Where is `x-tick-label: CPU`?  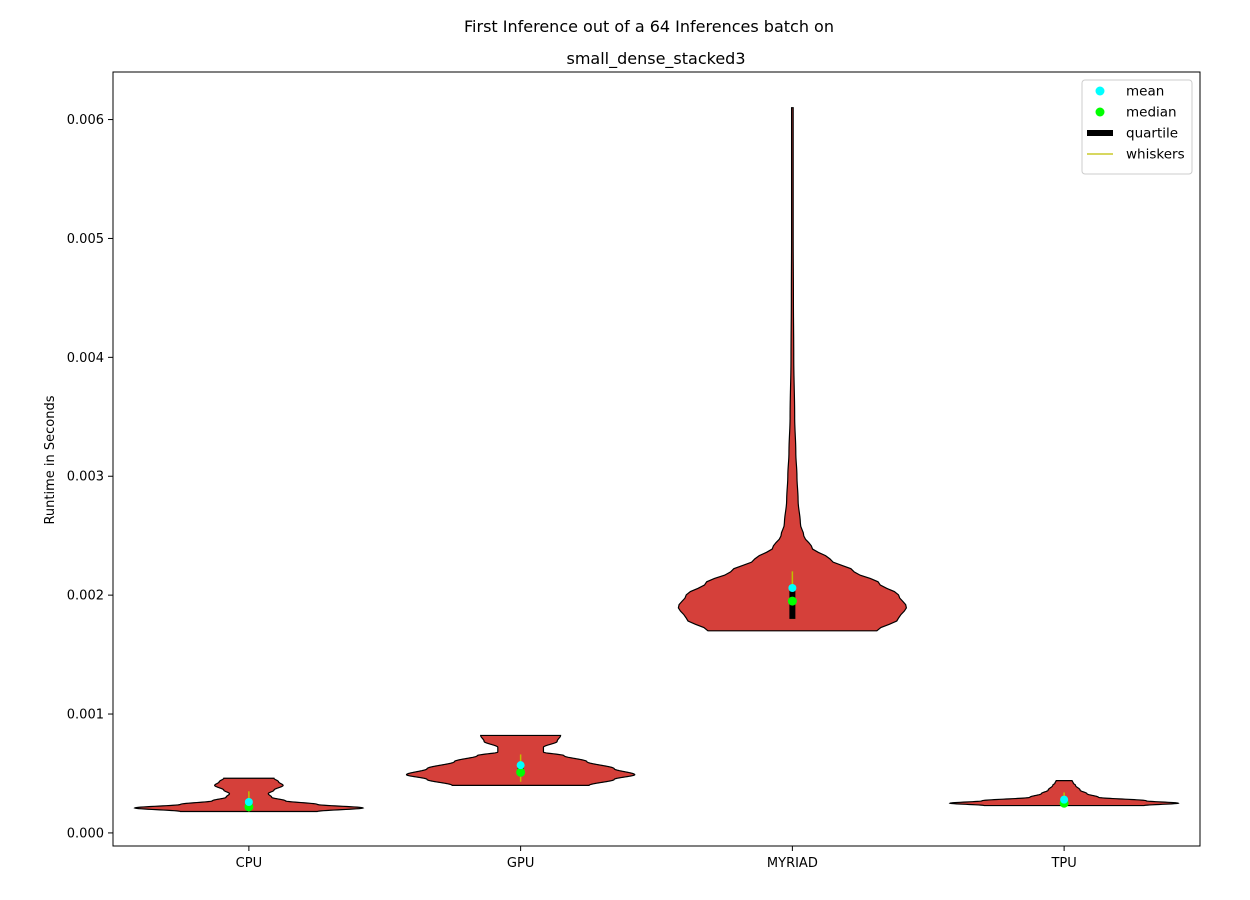
x-tick-label: CPU is located at coordinates (249, 863).